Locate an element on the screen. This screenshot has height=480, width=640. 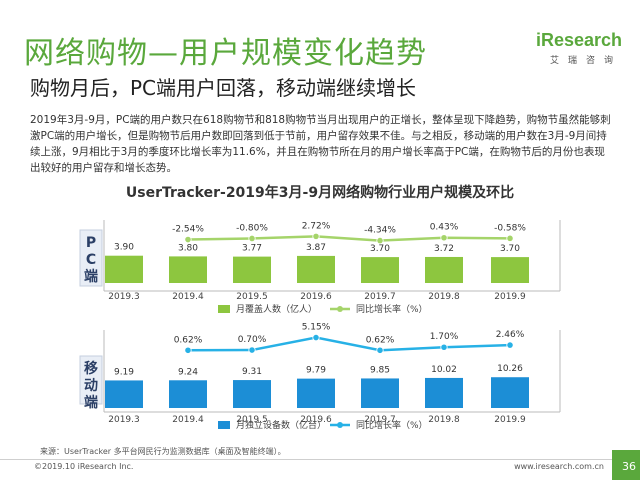
bar-value-label: 10.02 is located at coordinates (444, 370).